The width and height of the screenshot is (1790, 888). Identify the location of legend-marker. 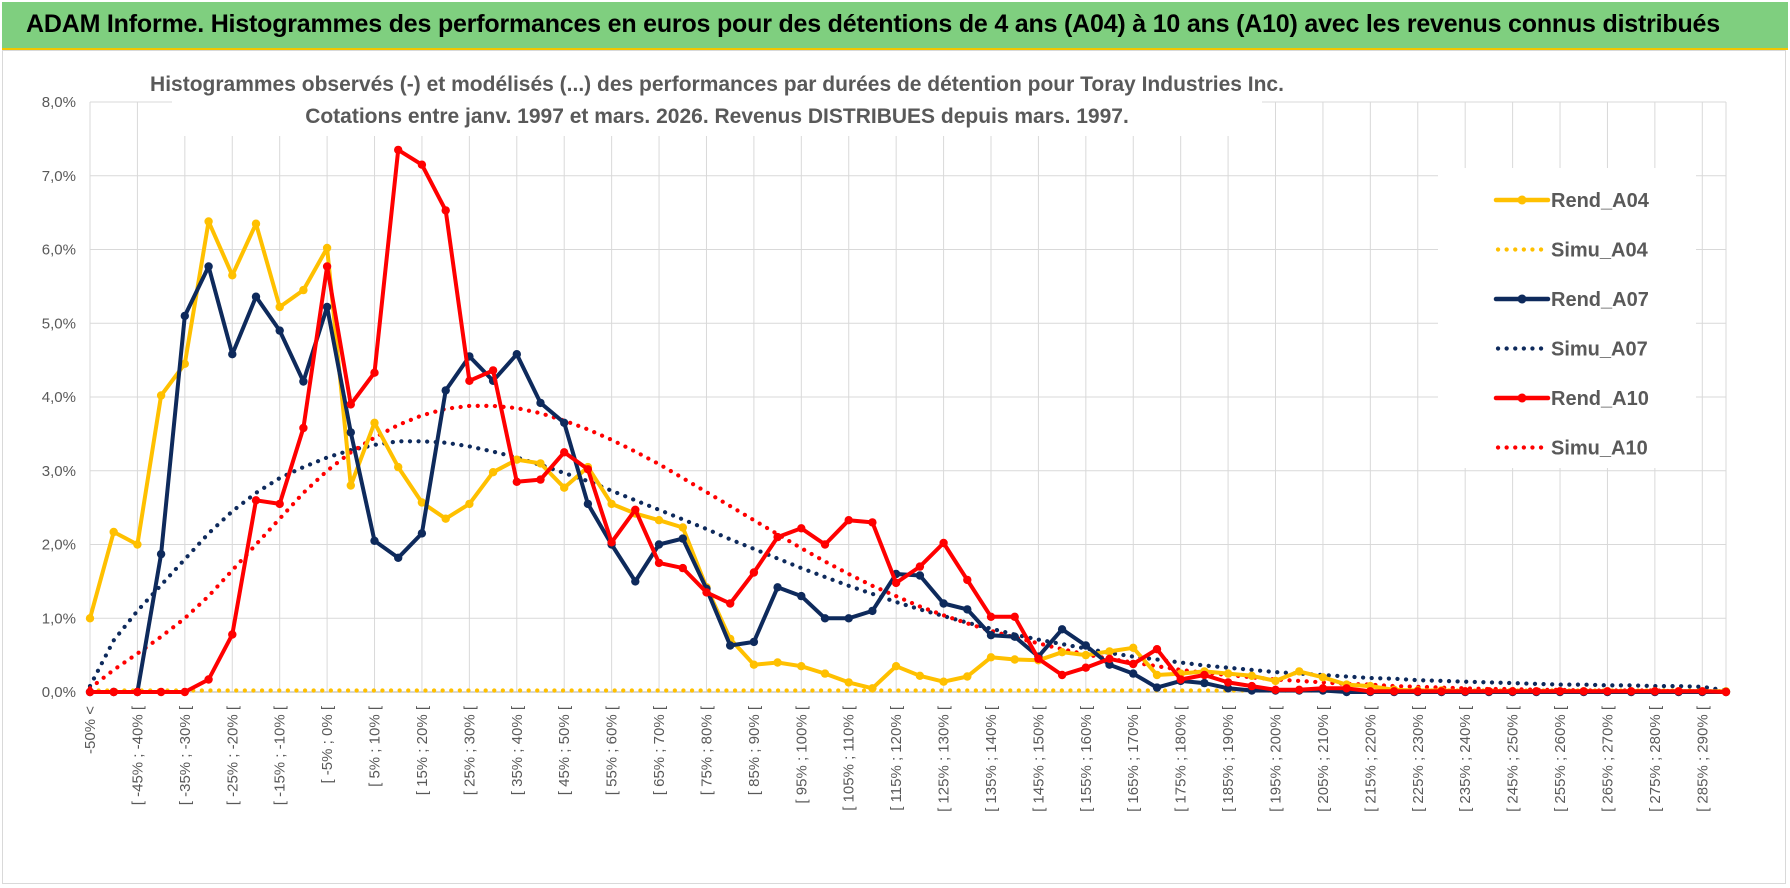
(1522, 398).